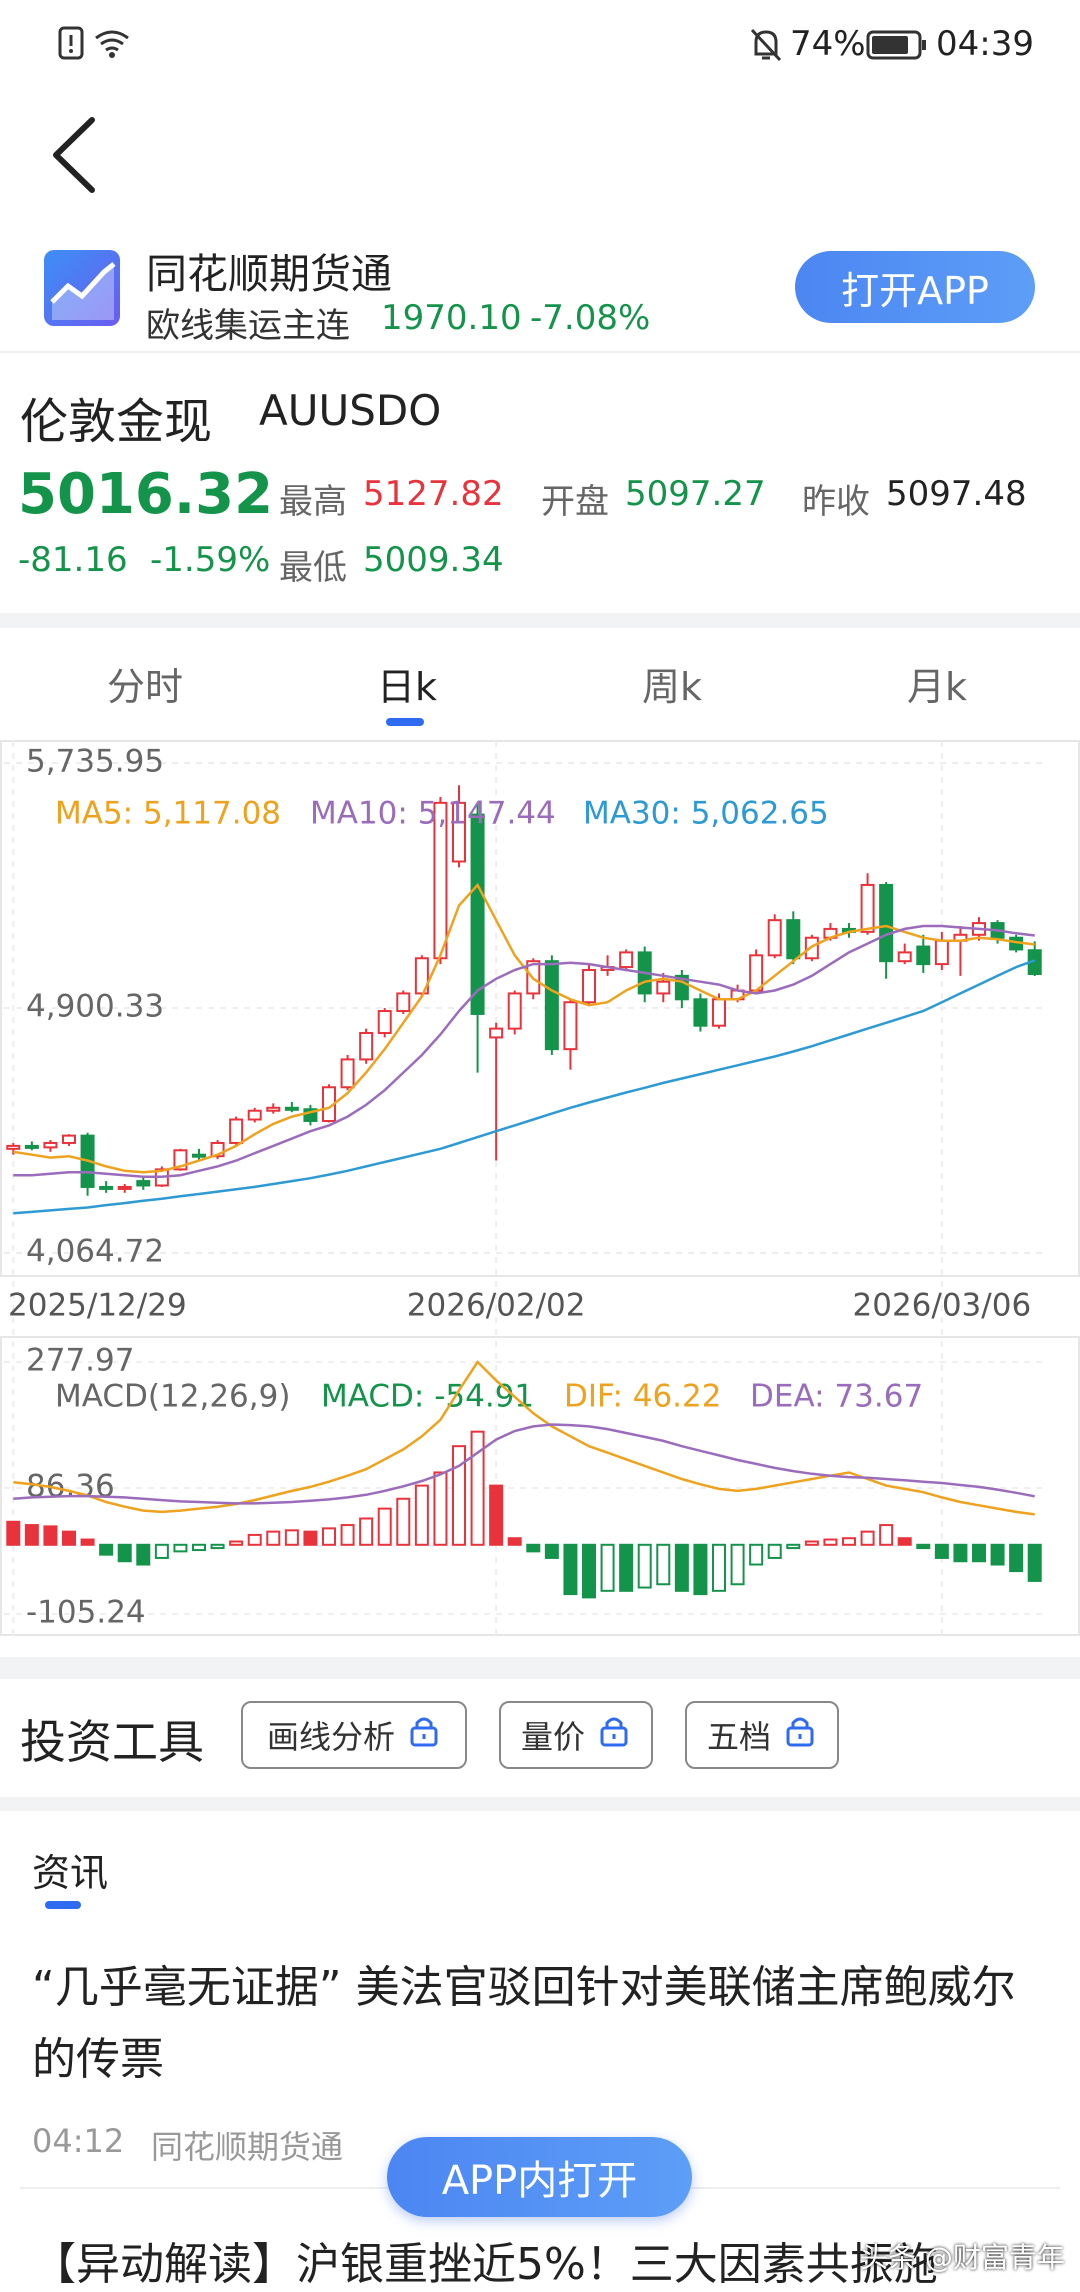 The image size is (1080, 2292). What do you see at coordinates (956, 494) in the screenshot?
I see `prev-close-value: 5097.48` at bounding box center [956, 494].